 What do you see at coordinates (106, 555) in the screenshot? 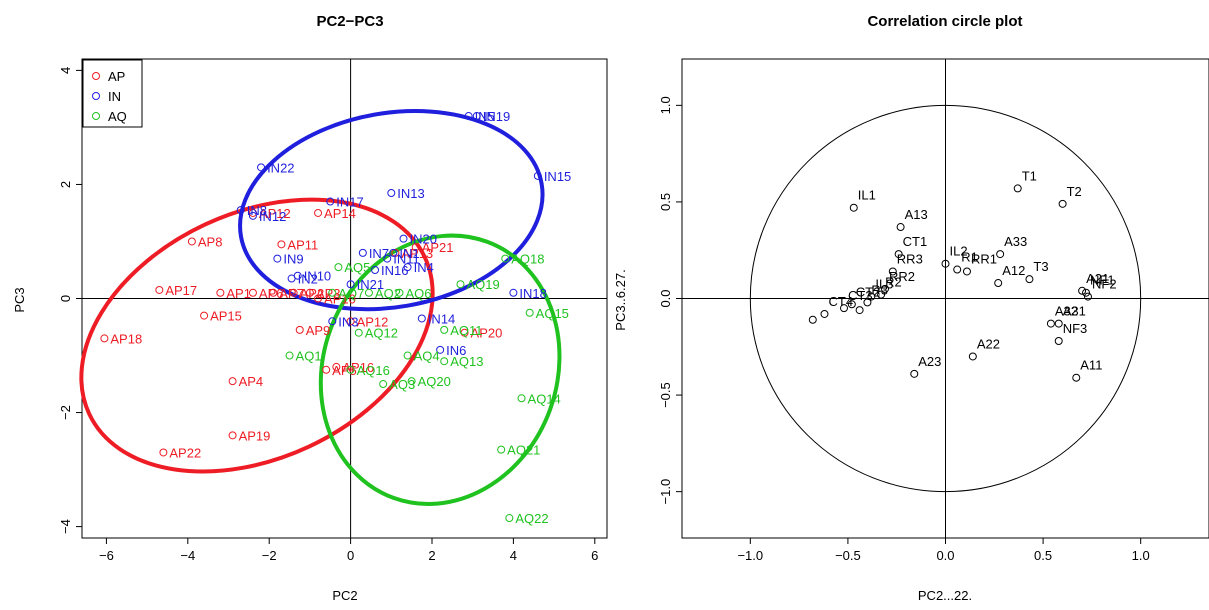
I see `left-x-tick-label: −6` at bounding box center [106, 555].